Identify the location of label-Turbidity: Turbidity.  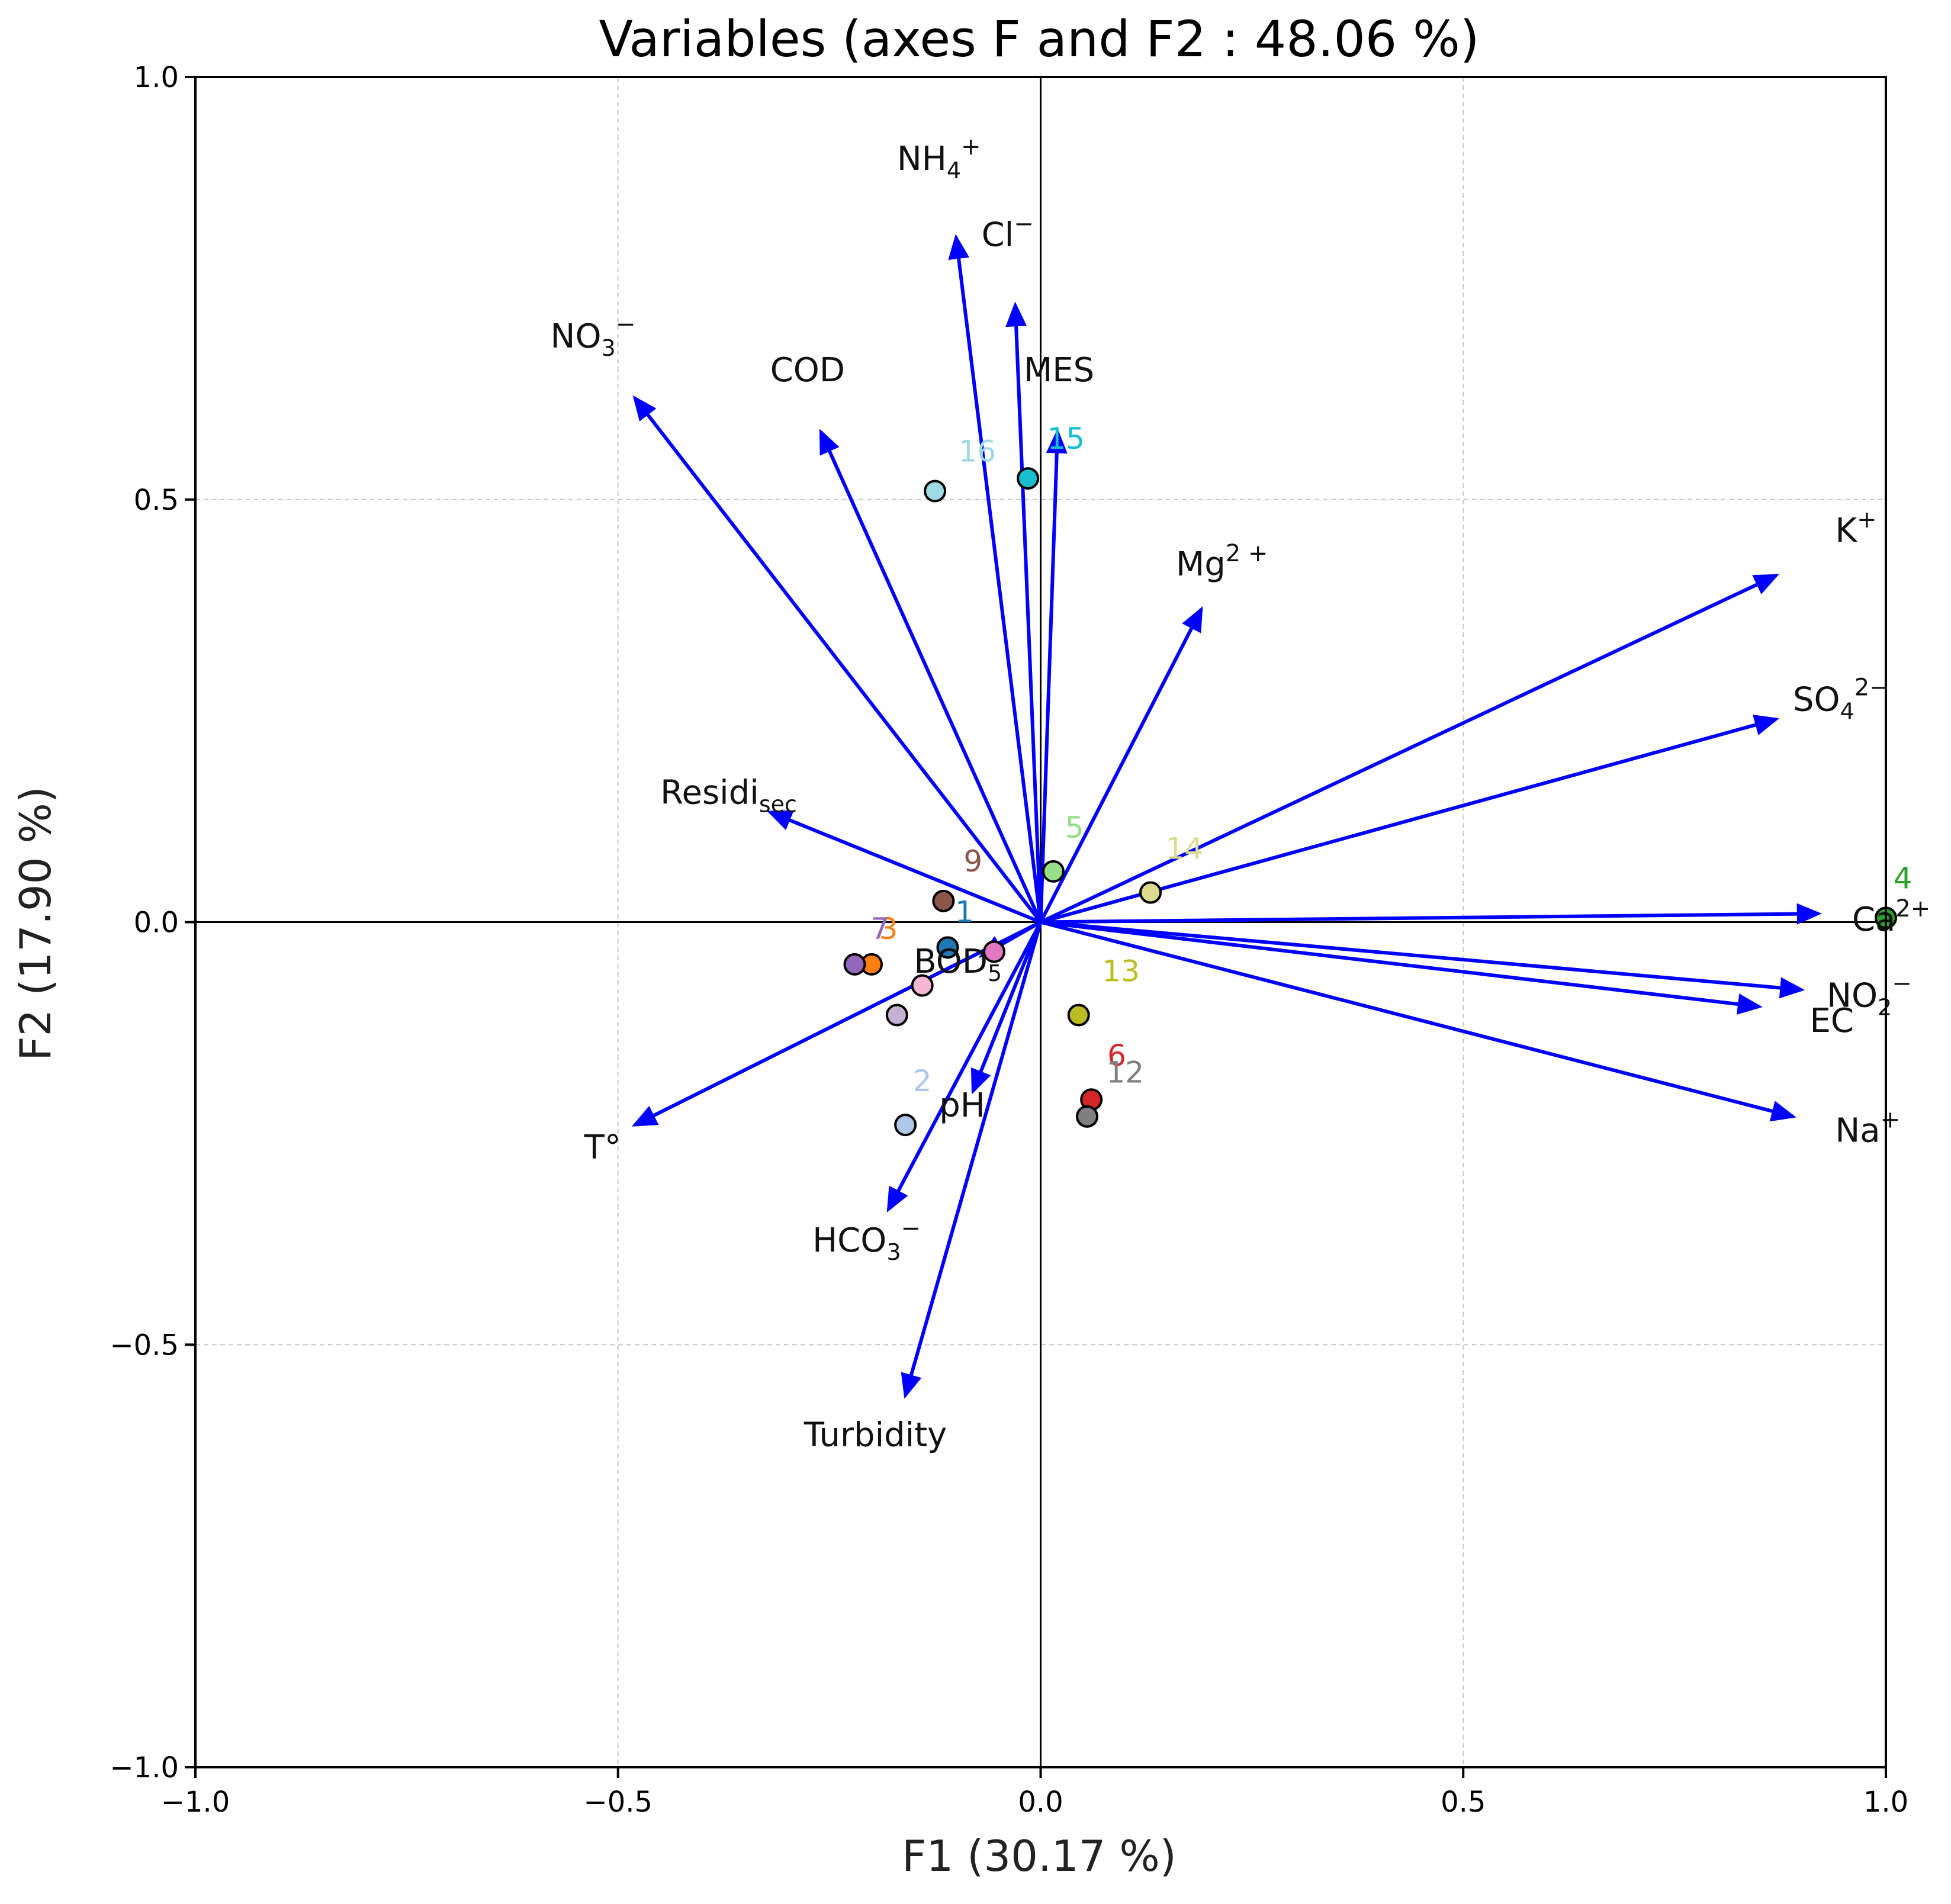
(875, 1435).